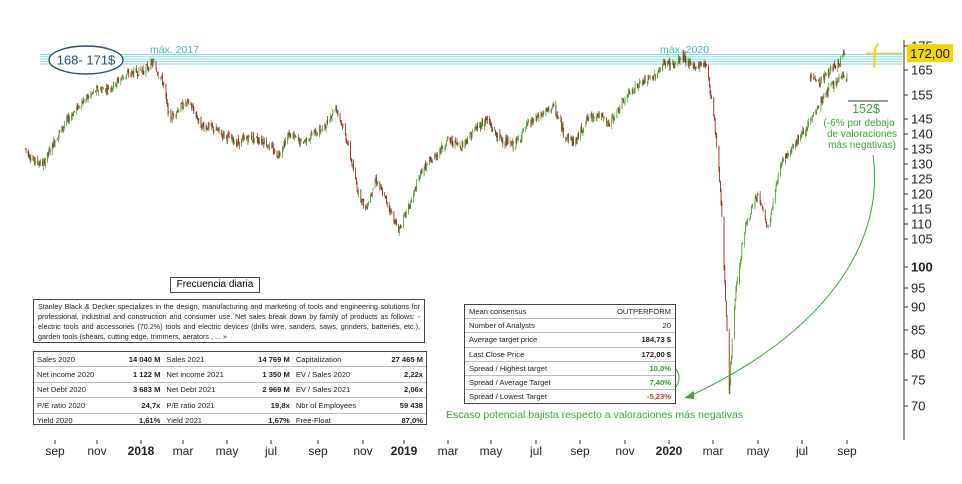  What do you see at coordinates (921, 209) in the screenshot?
I see `y-tick-label: 115` at bounding box center [921, 209].